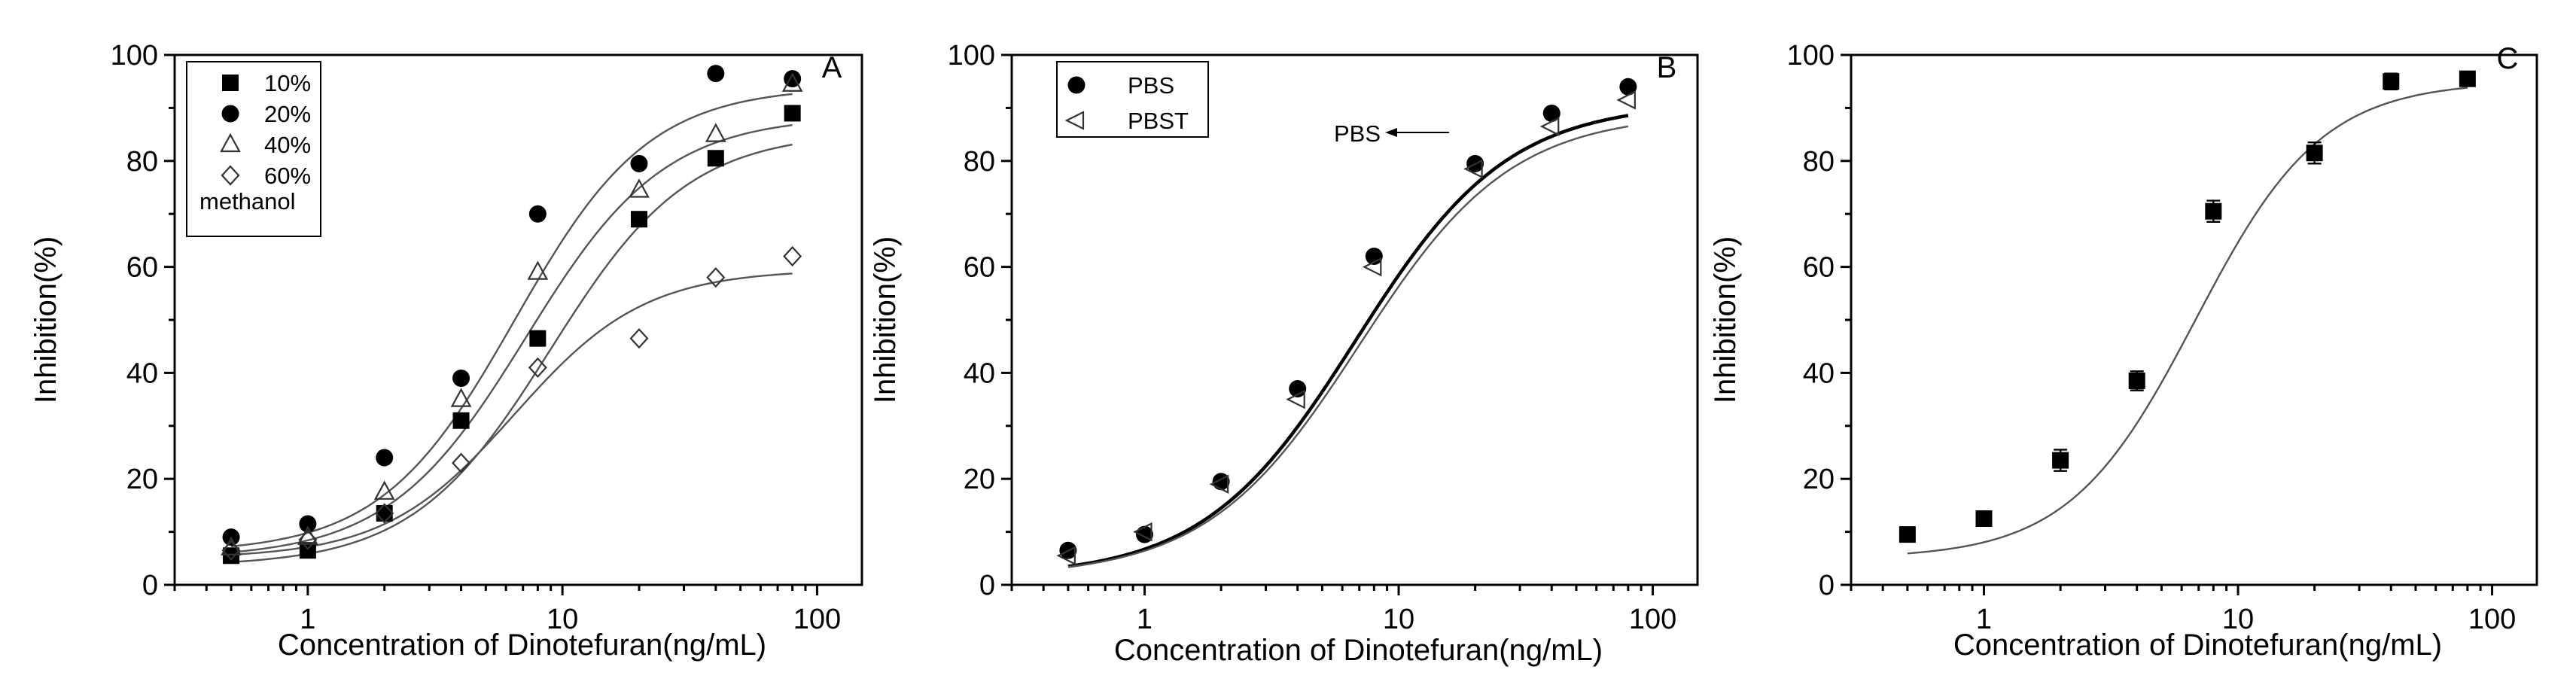 Image resolution: width=2576 pixels, height=700 pixels. I want to click on fit-curve-60pct, so click(512, 414).